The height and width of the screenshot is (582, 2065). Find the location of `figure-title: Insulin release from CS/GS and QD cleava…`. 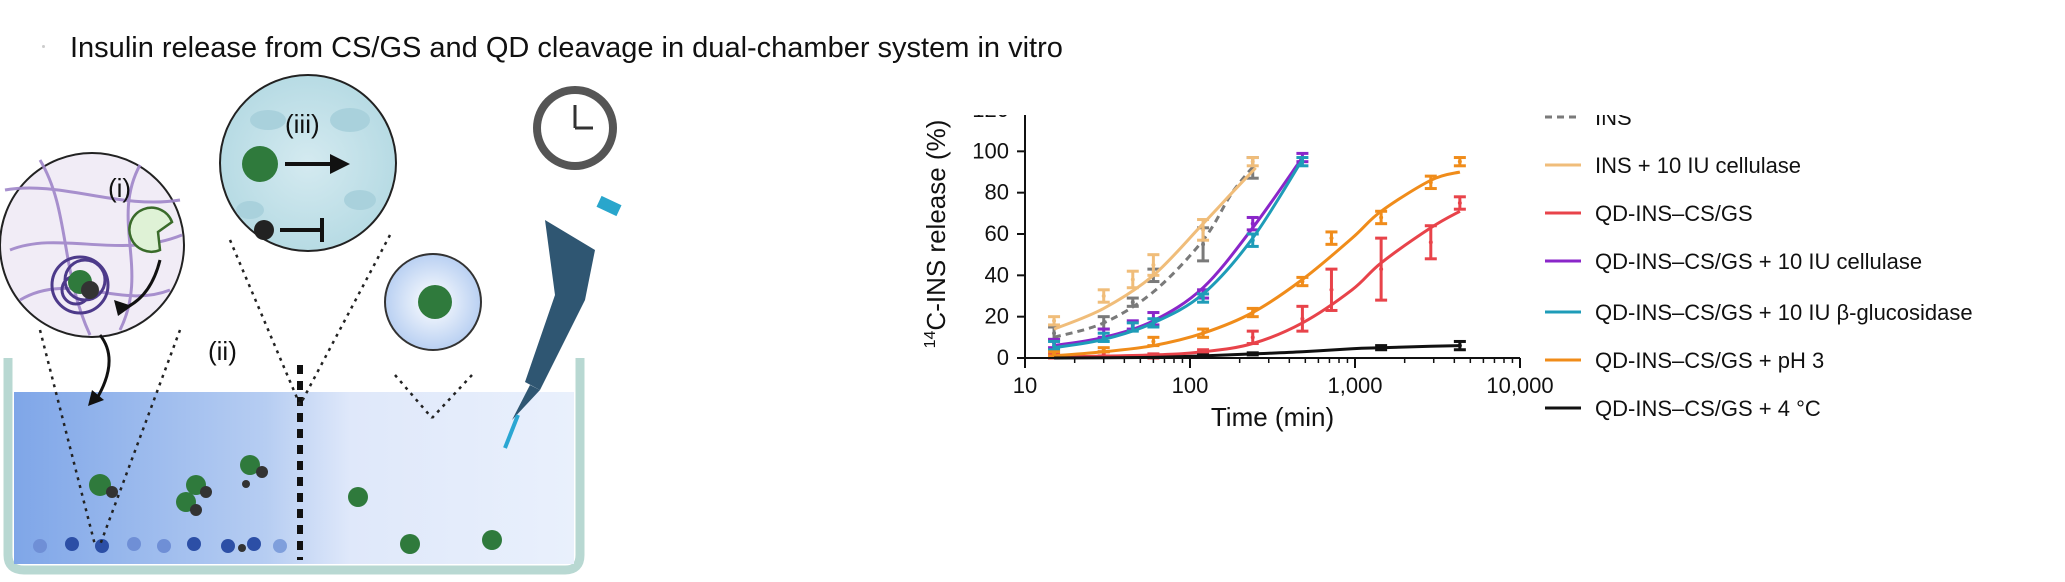

figure-title: Insulin release from CS/GS and QD cleava… is located at coordinates (566, 48).